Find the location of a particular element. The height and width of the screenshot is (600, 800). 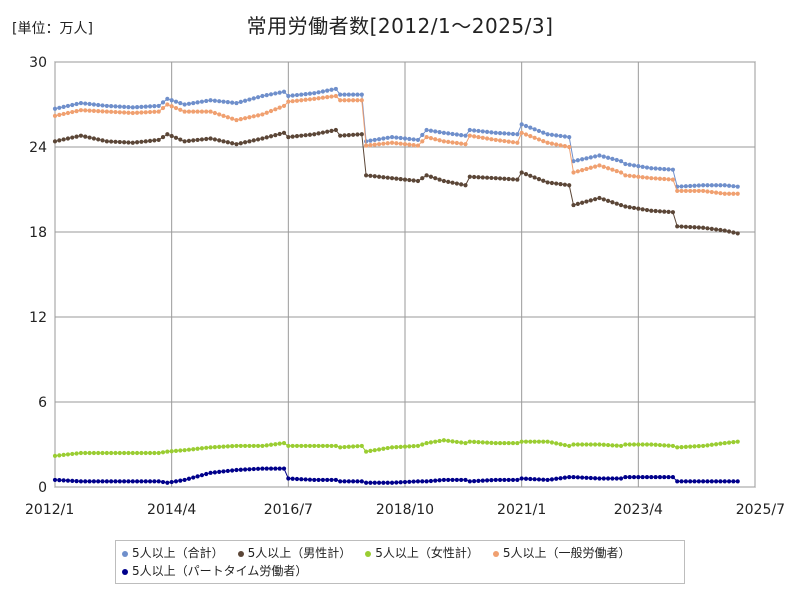

x-tick-label: 2021/1 is located at coordinates (521, 510).